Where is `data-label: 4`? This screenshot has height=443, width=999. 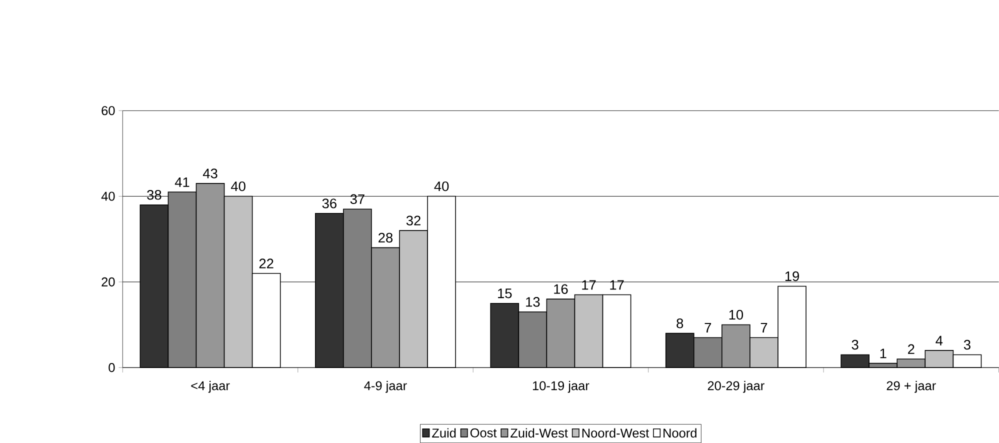
data-label: 4 is located at coordinates (939, 341).